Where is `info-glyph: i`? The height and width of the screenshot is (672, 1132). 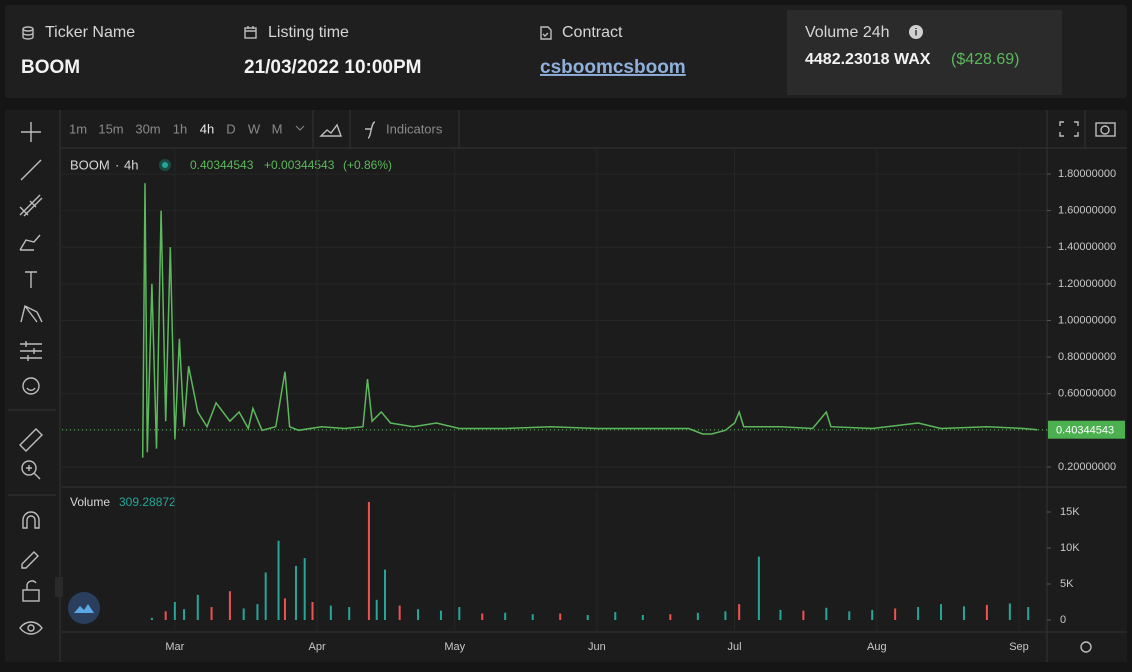
info-glyph: i is located at coordinates (916, 33).